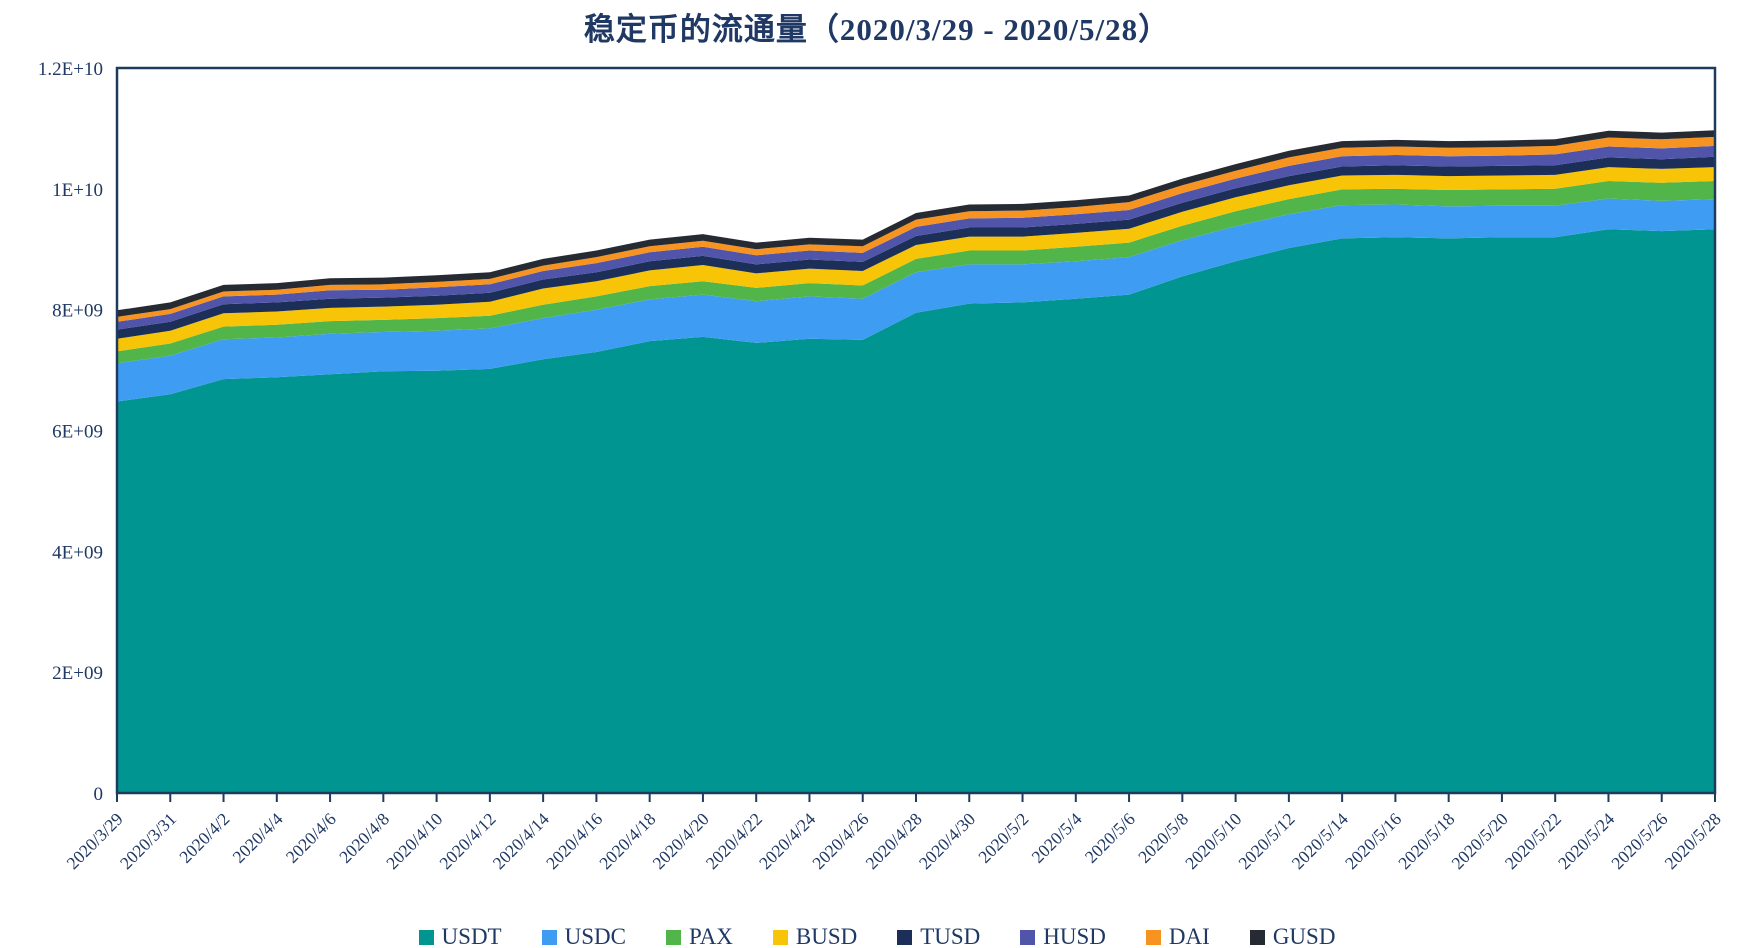  I want to click on x-axis-tick-label: 2020/4/26, so click(840, 841).